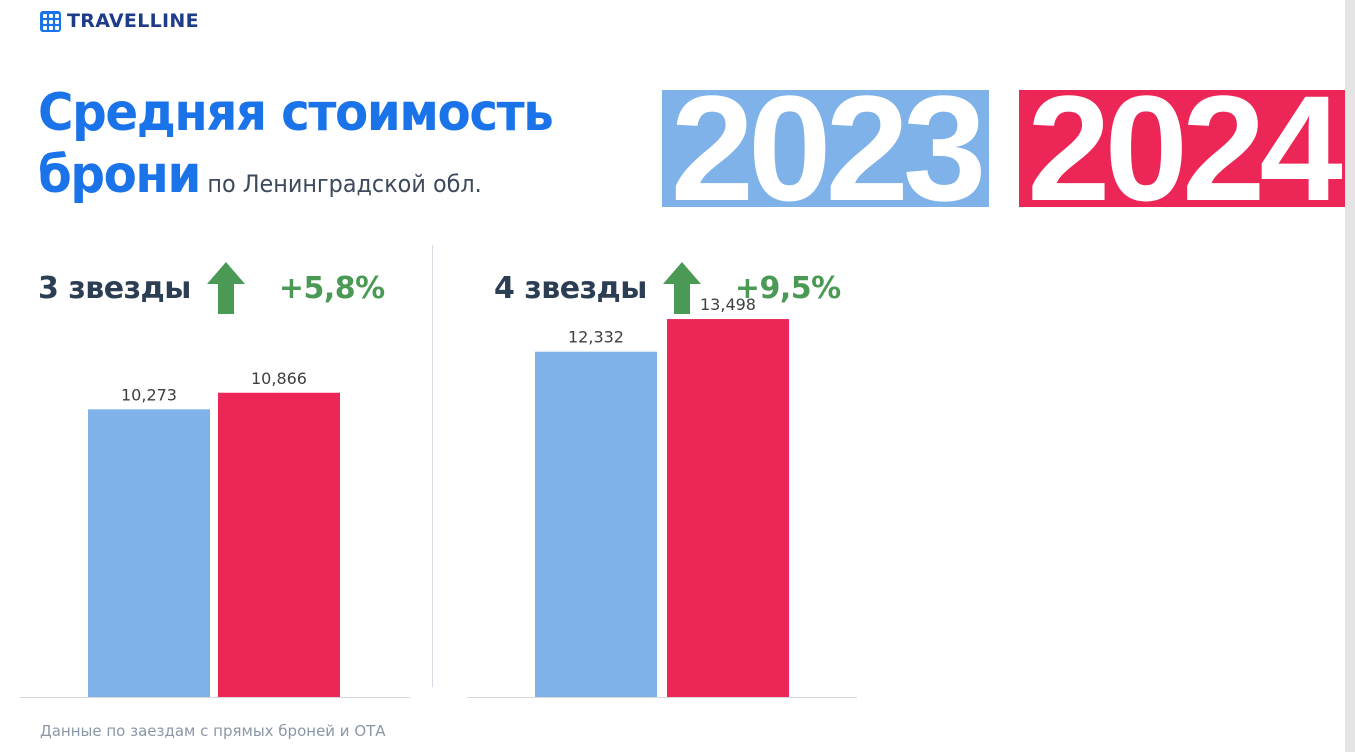  I want to click on data-label-2024: 13,498, so click(728, 304).